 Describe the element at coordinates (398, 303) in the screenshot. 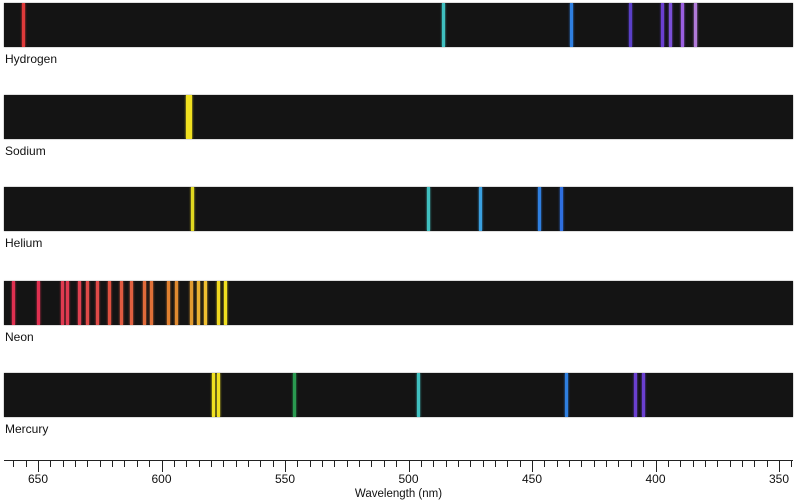

I see `spectrum-strip-neon` at that location.